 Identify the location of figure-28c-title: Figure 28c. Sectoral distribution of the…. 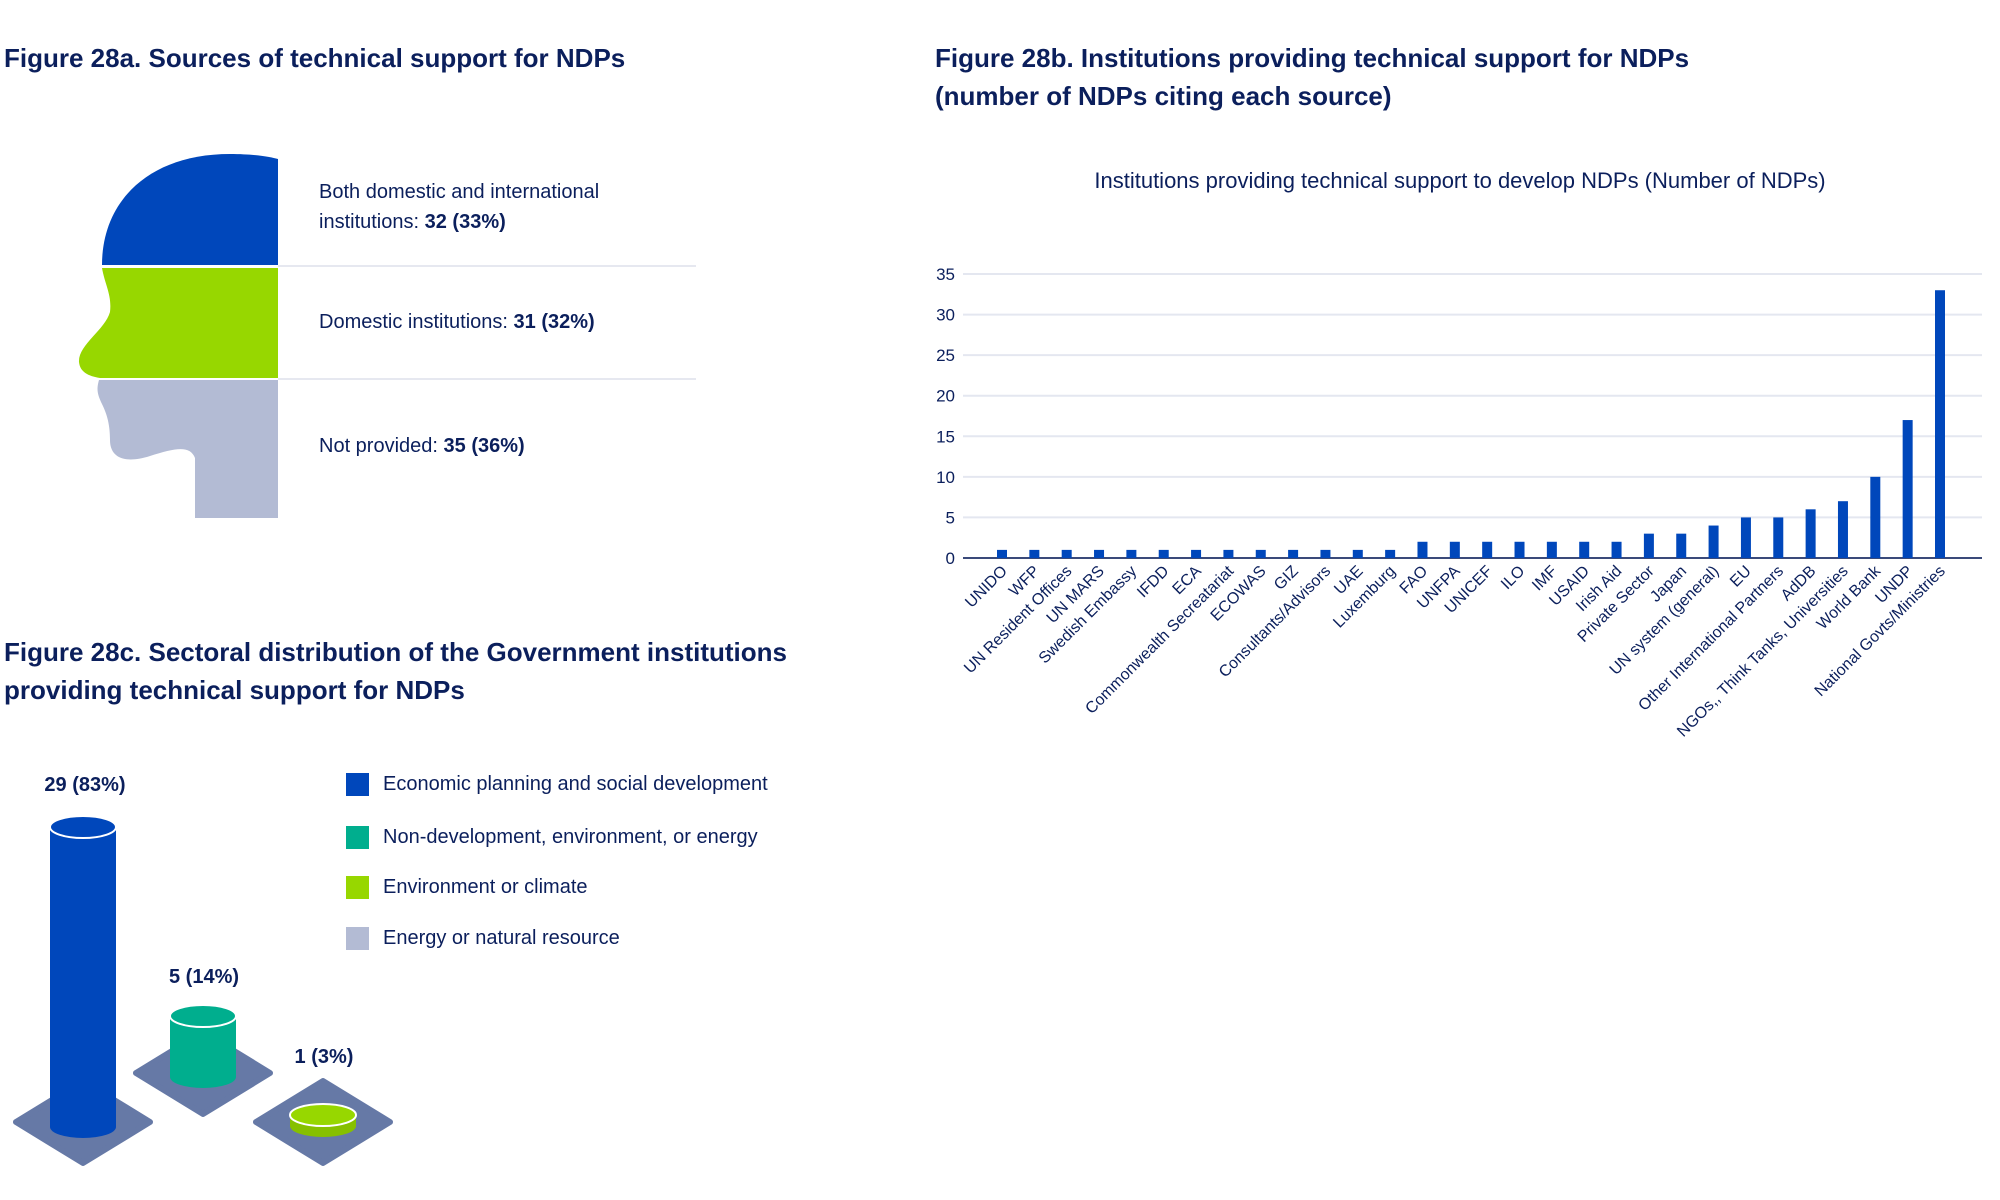
(395, 671).